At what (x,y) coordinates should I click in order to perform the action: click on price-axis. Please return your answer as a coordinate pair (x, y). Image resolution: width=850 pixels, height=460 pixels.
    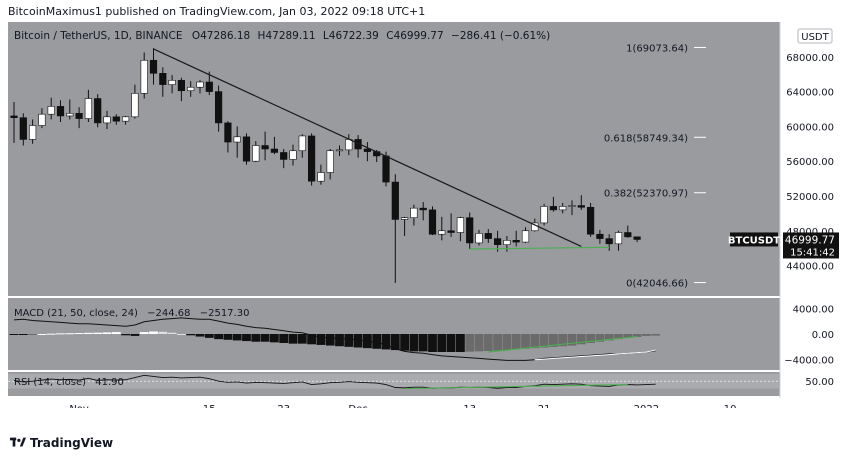
    Looking at the image, I should click on (811, 210).